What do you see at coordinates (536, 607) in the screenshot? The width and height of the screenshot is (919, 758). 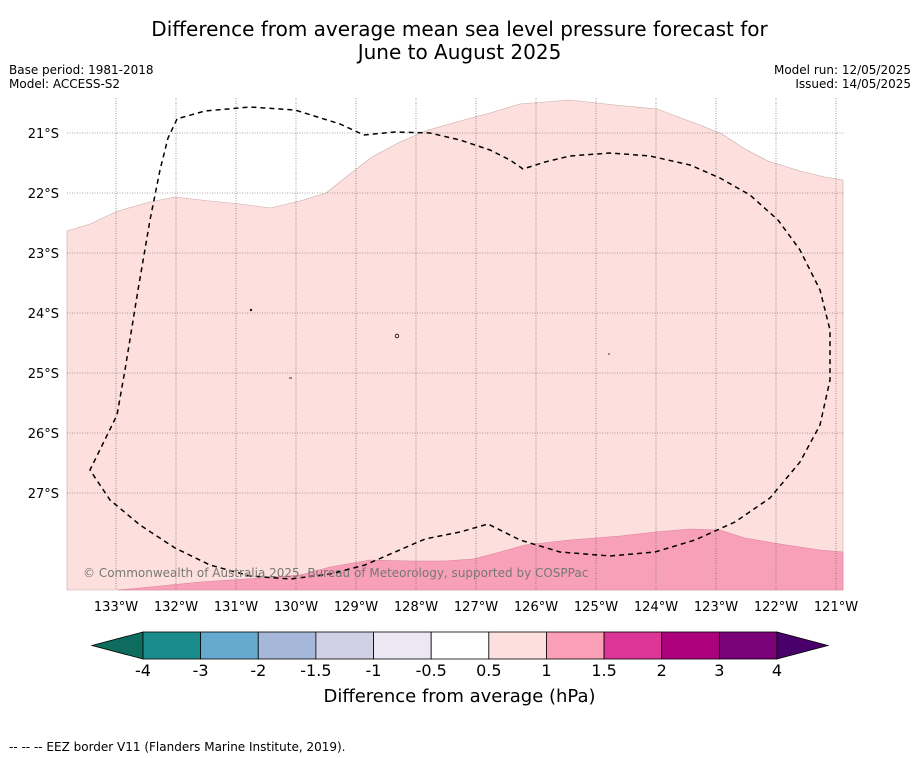 I see `lon-label: 126°W` at bounding box center [536, 607].